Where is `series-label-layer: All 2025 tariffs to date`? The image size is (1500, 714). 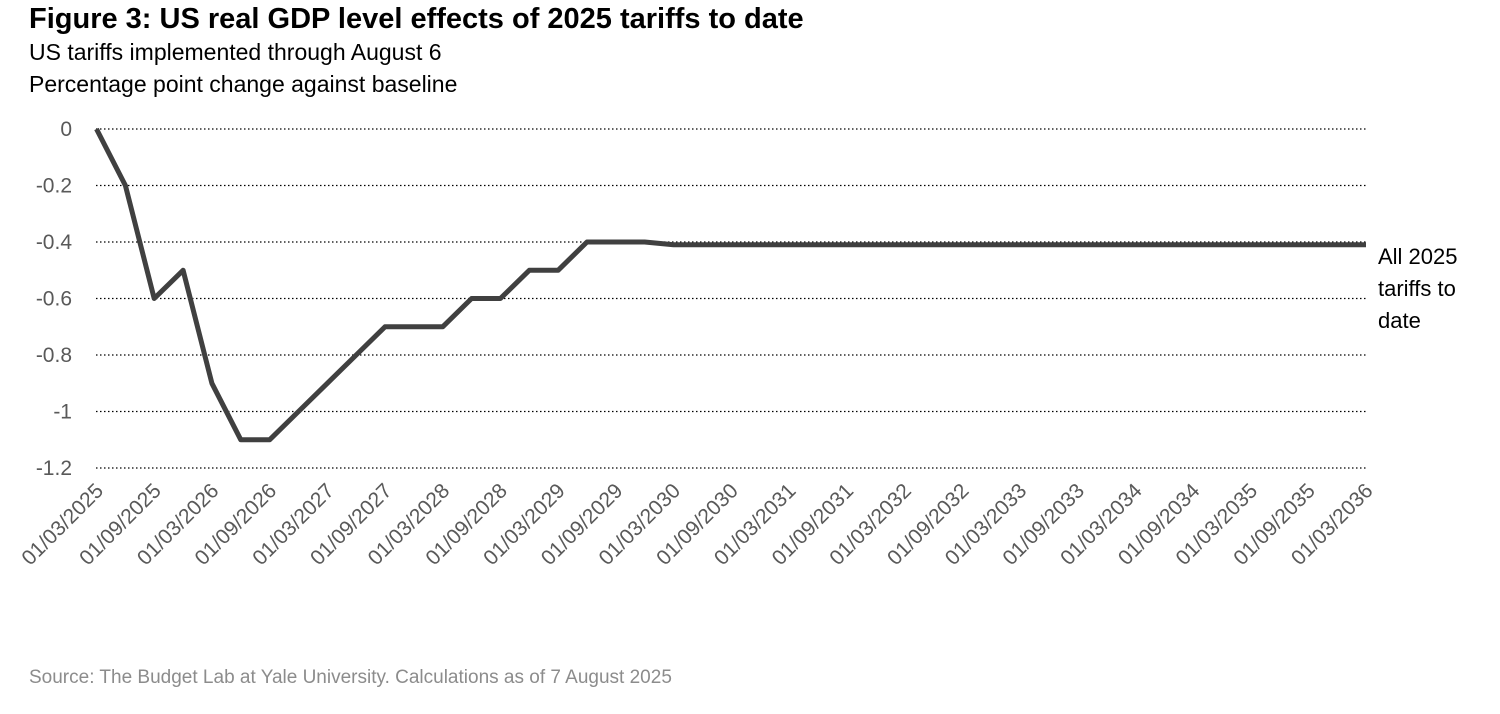 series-label-layer: All 2025 tariffs to date is located at coordinates (1418, 288).